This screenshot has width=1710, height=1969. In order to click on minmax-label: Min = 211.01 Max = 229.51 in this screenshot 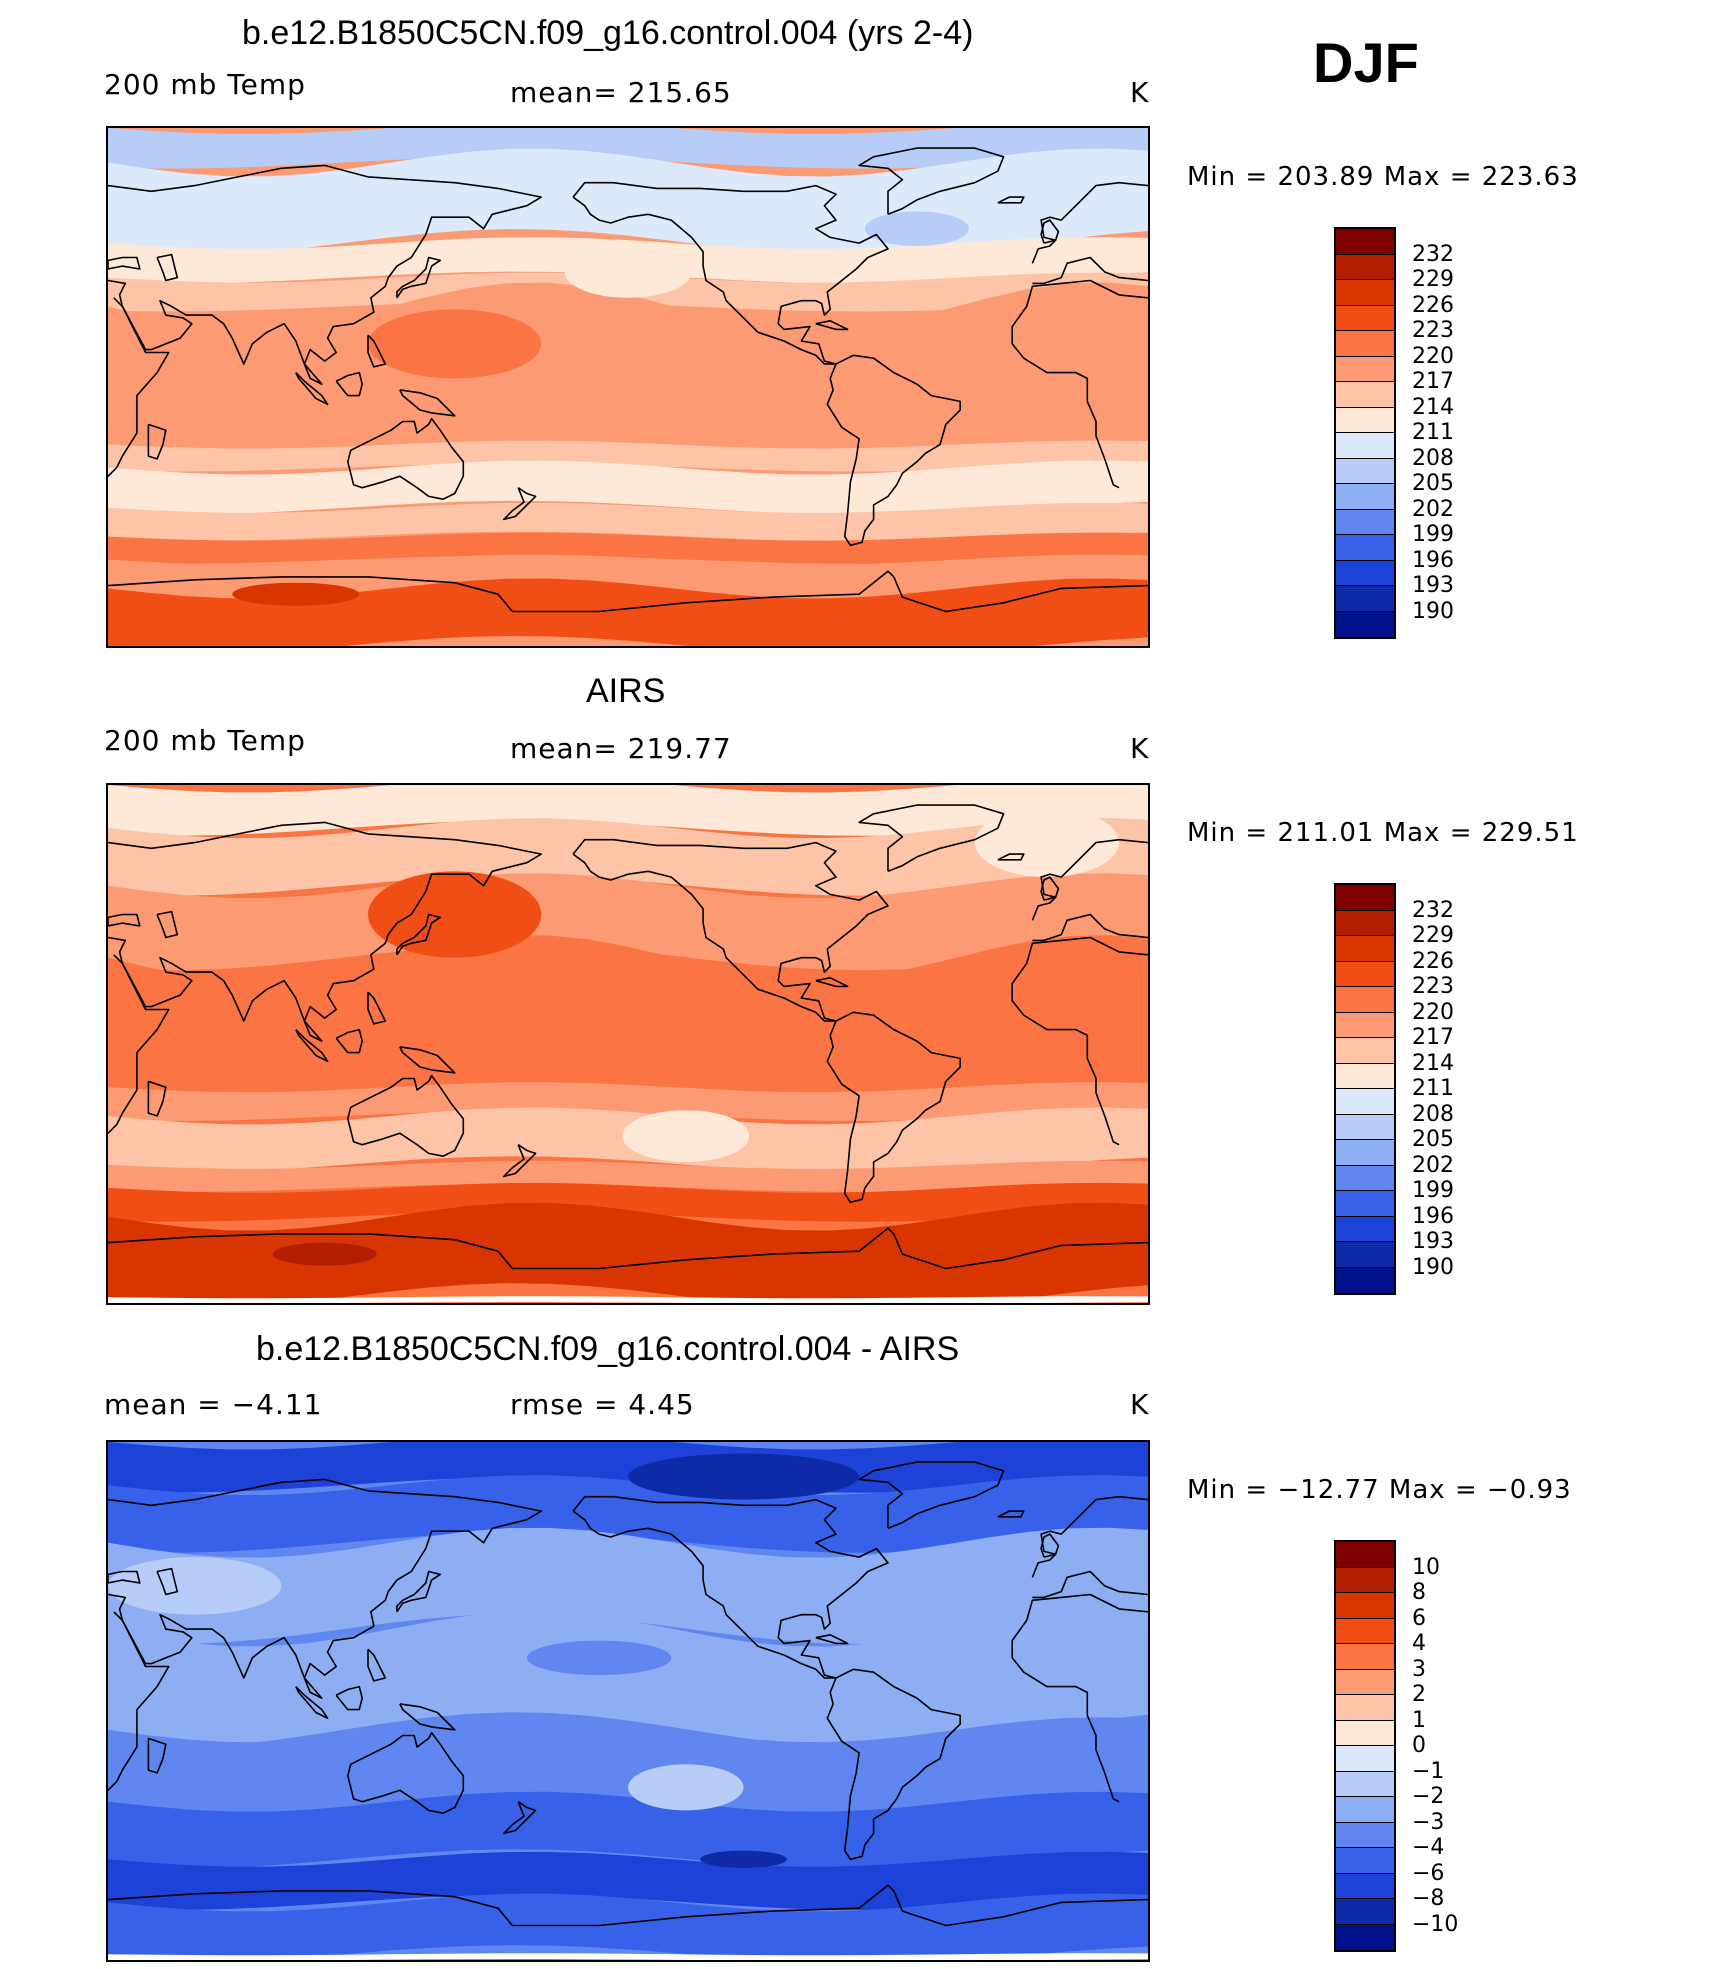, I will do `click(1383, 833)`.